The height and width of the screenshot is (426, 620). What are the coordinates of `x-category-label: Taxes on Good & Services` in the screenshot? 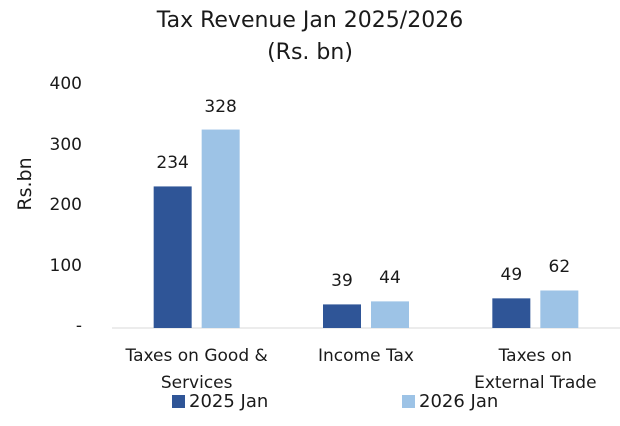 It's located at (196, 369).